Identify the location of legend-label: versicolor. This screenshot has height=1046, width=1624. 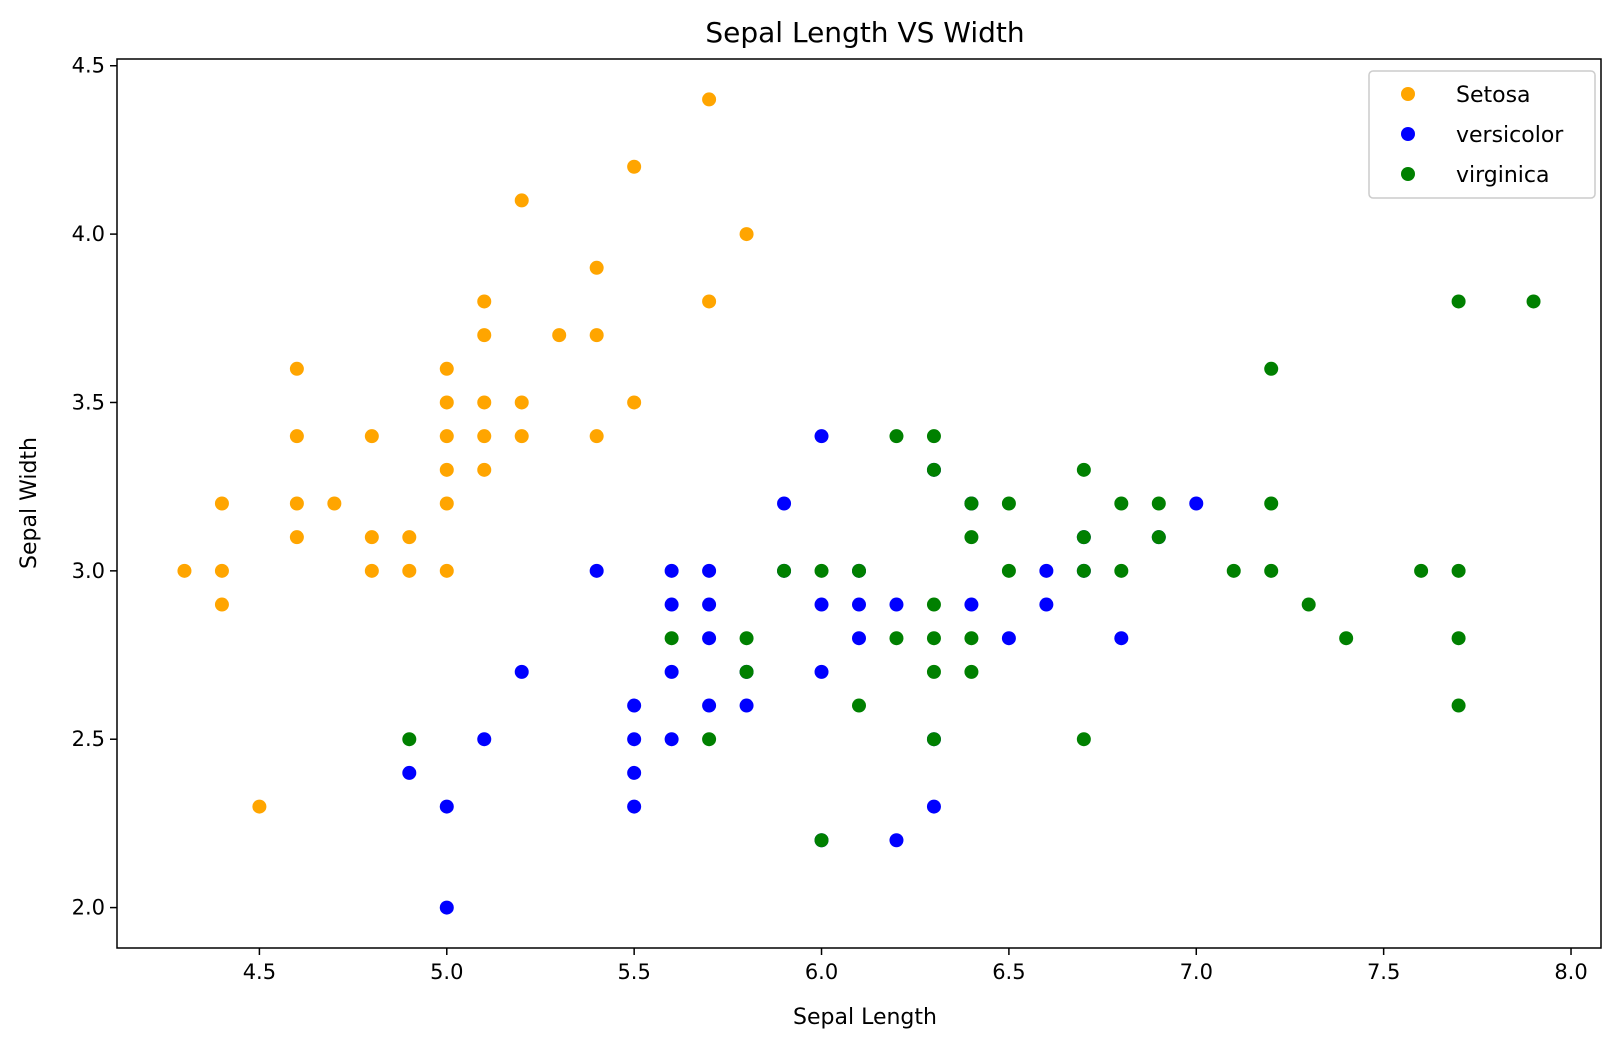
(1510, 135).